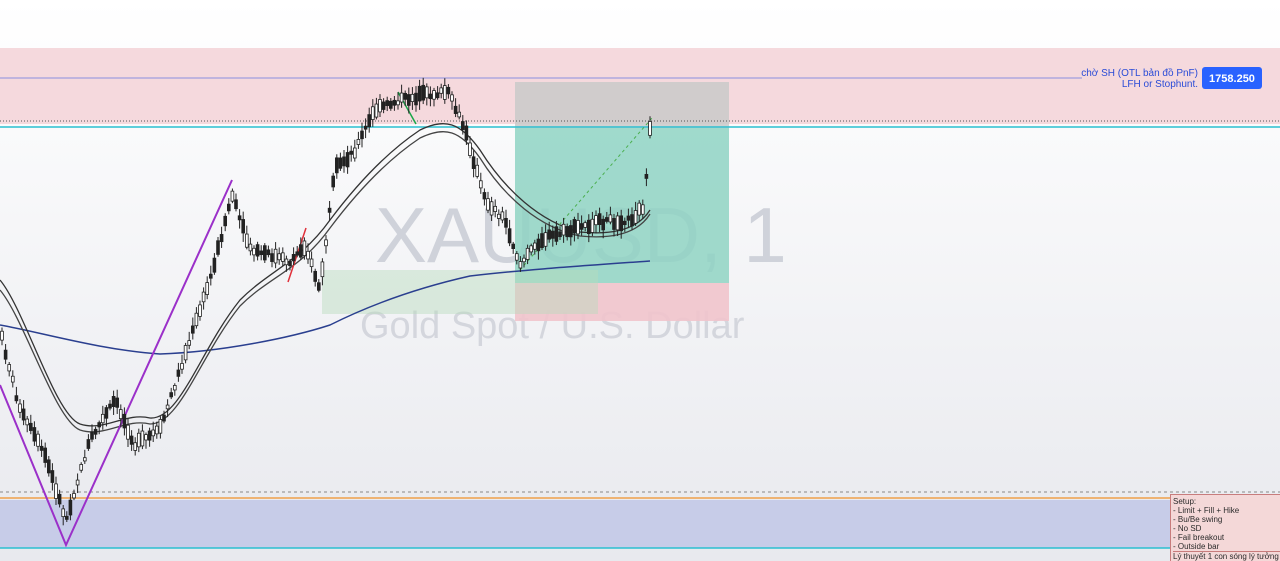 This screenshot has width=1280, height=561. I want to click on setup-footer: Lý thuyết 1 con sóng lý tưởng, so click(1226, 556).